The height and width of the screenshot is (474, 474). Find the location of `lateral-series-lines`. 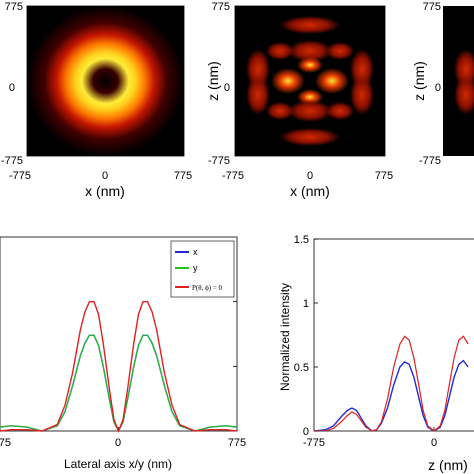

lateral-series-lines is located at coordinates (119, 367).